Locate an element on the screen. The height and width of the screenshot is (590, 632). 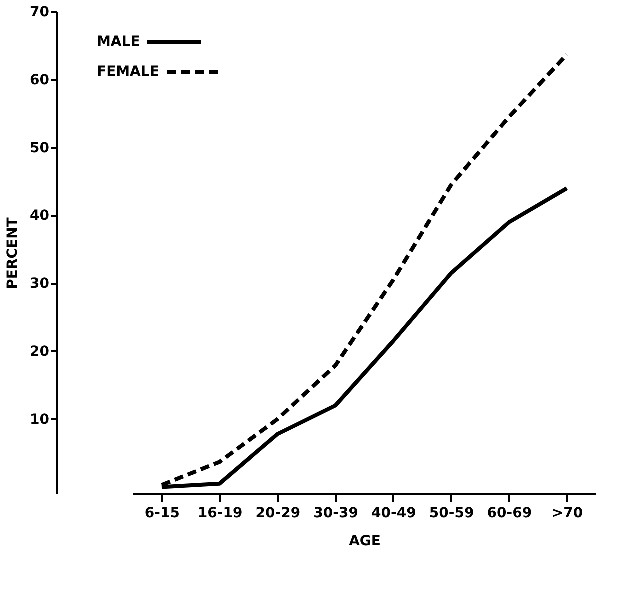
x-tick-label: 6-15 is located at coordinates (162, 514).